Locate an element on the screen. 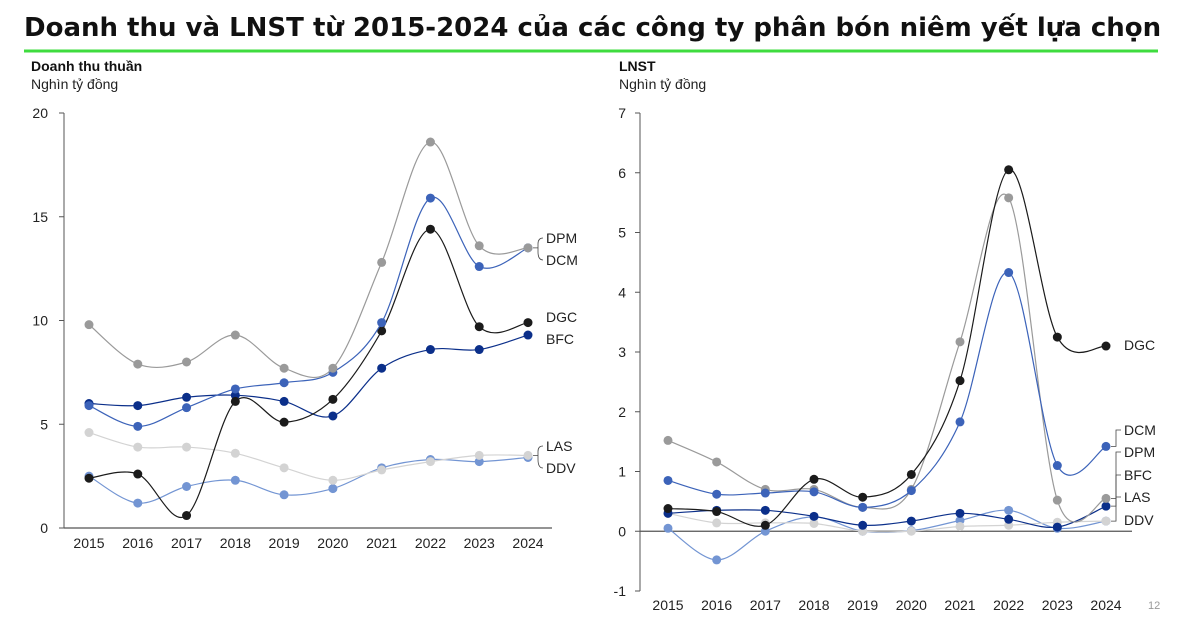  y-tick-label: 5 is located at coordinates (622, 233).